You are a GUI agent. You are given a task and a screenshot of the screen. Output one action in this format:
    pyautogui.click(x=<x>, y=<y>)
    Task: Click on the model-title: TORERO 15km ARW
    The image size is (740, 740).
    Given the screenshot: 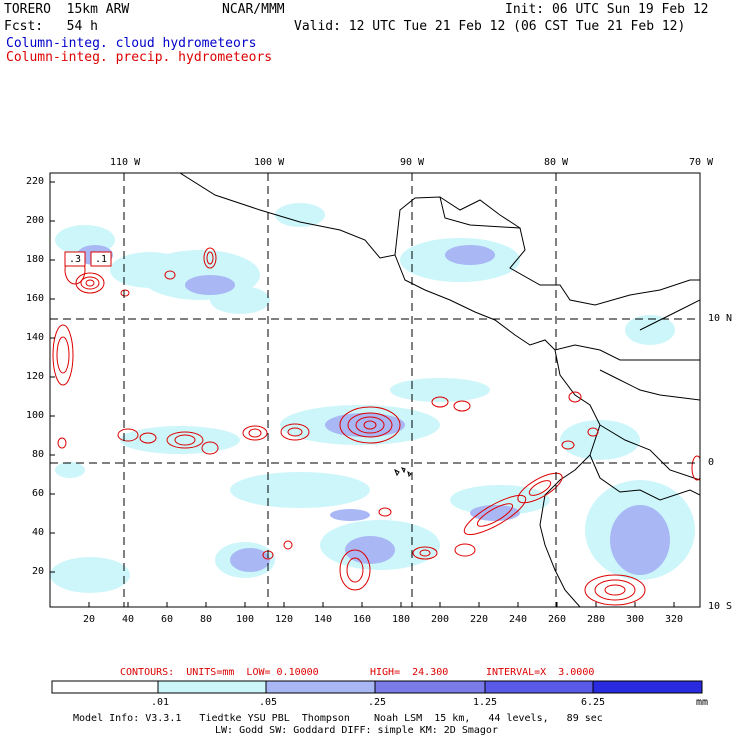 What is the action you would take?
    pyautogui.click(x=67, y=9)
    